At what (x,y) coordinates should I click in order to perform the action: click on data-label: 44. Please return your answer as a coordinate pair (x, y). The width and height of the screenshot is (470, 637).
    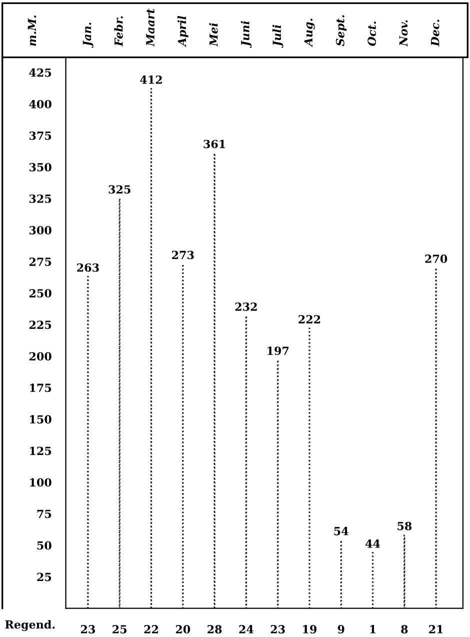
    Looking at the image, I should click on (372, 544).